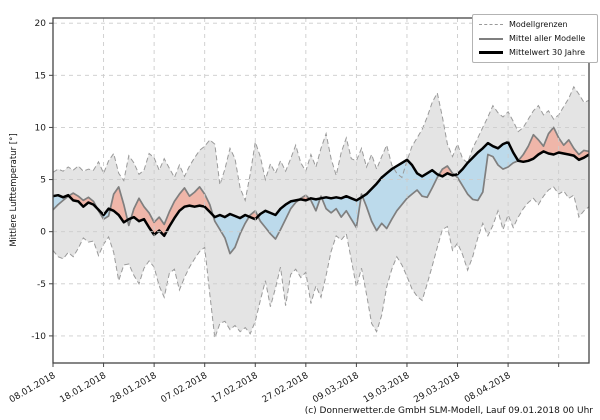  I want to click on dashed-line-swatch-icon, so click(491, 24).